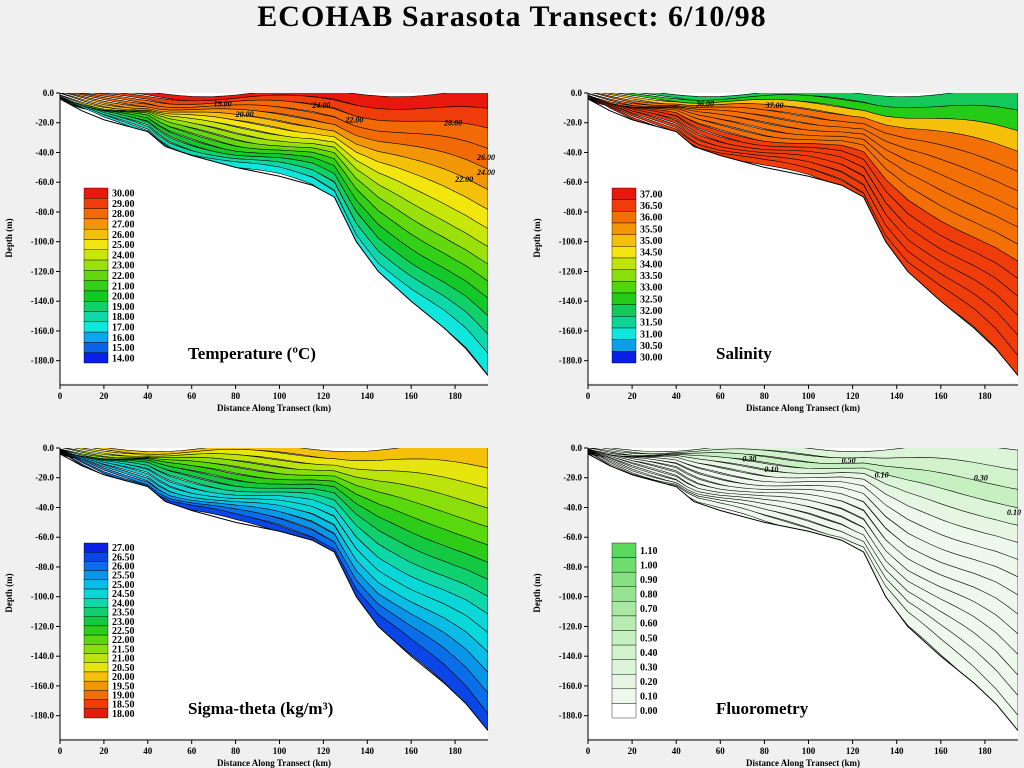  I want to click on fluorometry-y-tick-label: -100.0, so click(571, 597).